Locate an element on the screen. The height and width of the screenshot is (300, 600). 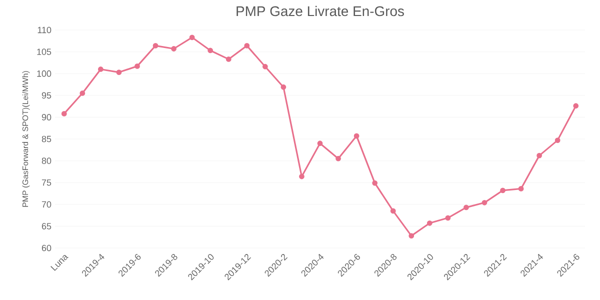
y-tick-label: 70 is located at coordinates (47, 204).